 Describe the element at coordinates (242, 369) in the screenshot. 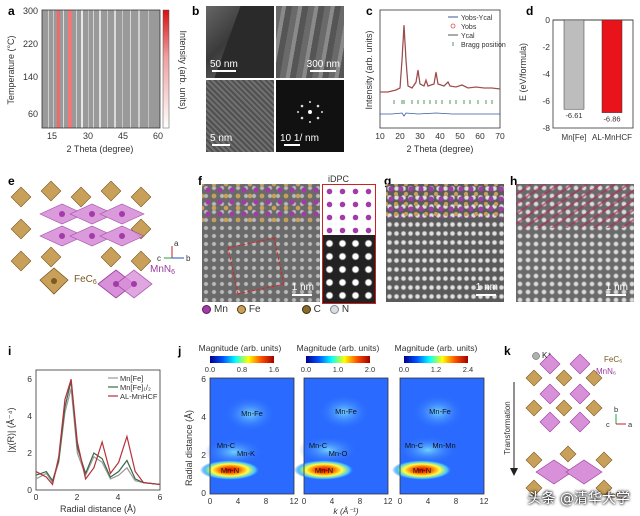

I see `j-cbar-tick: 0.8` at that location.